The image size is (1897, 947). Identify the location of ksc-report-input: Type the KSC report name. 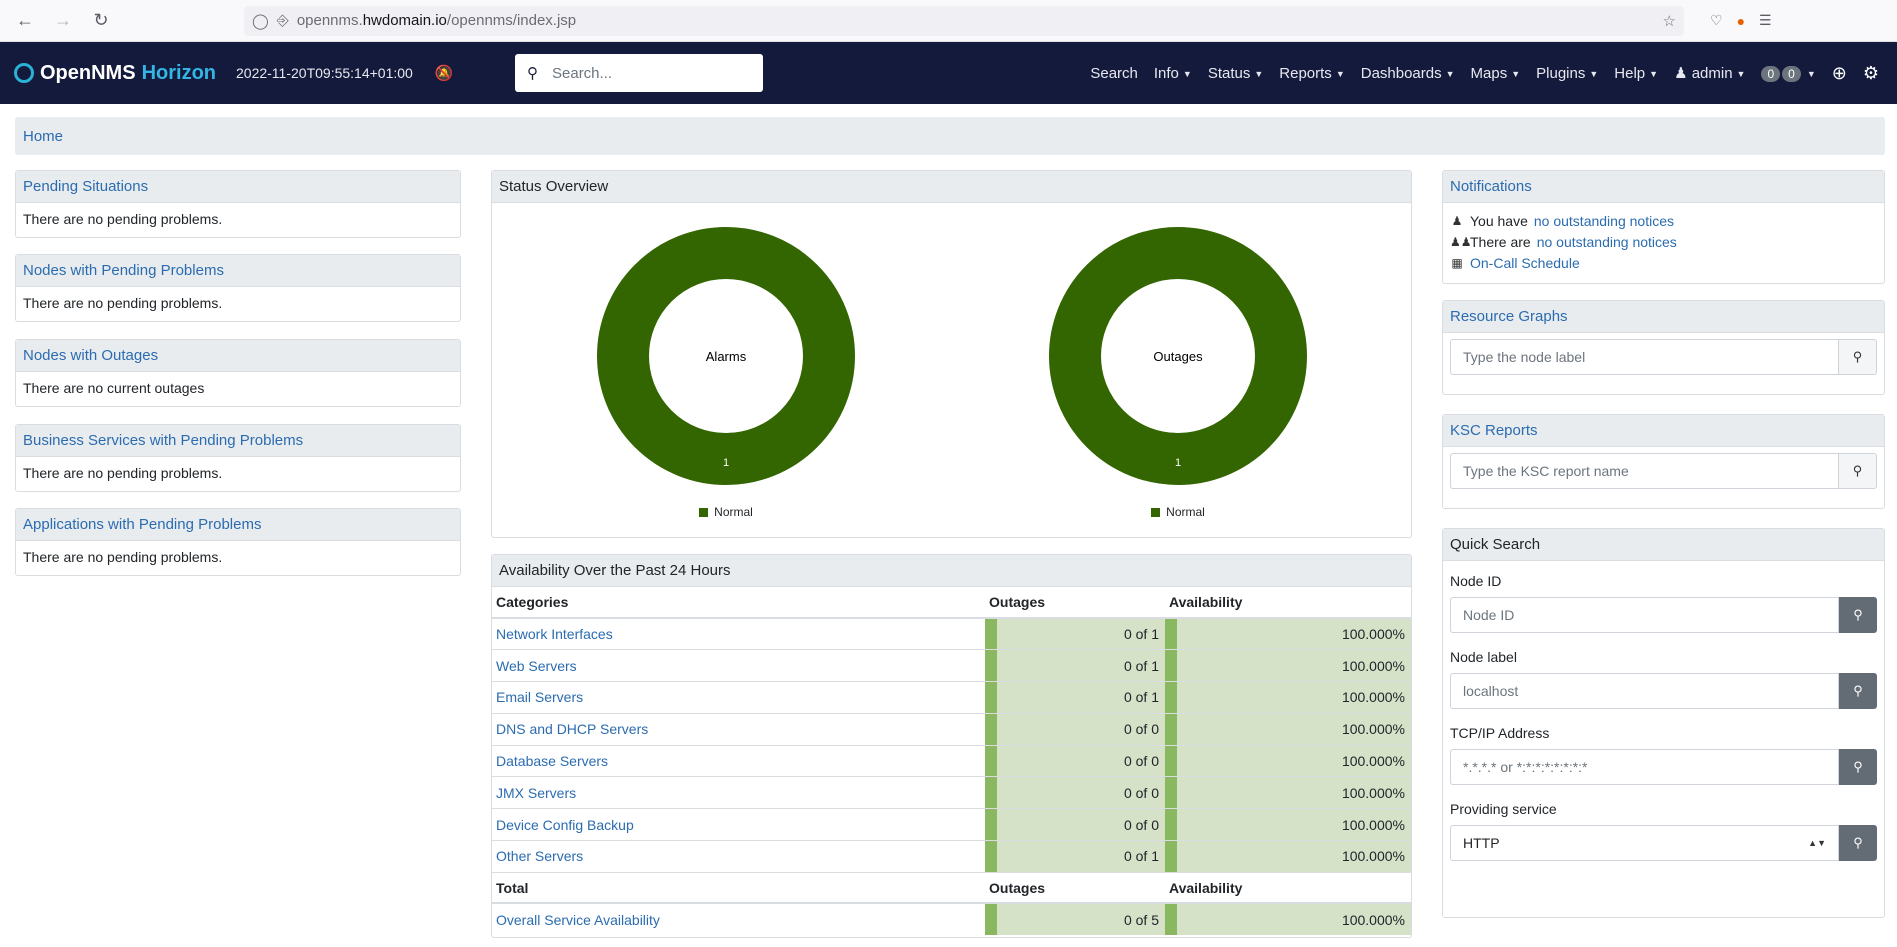
(1644, 471).